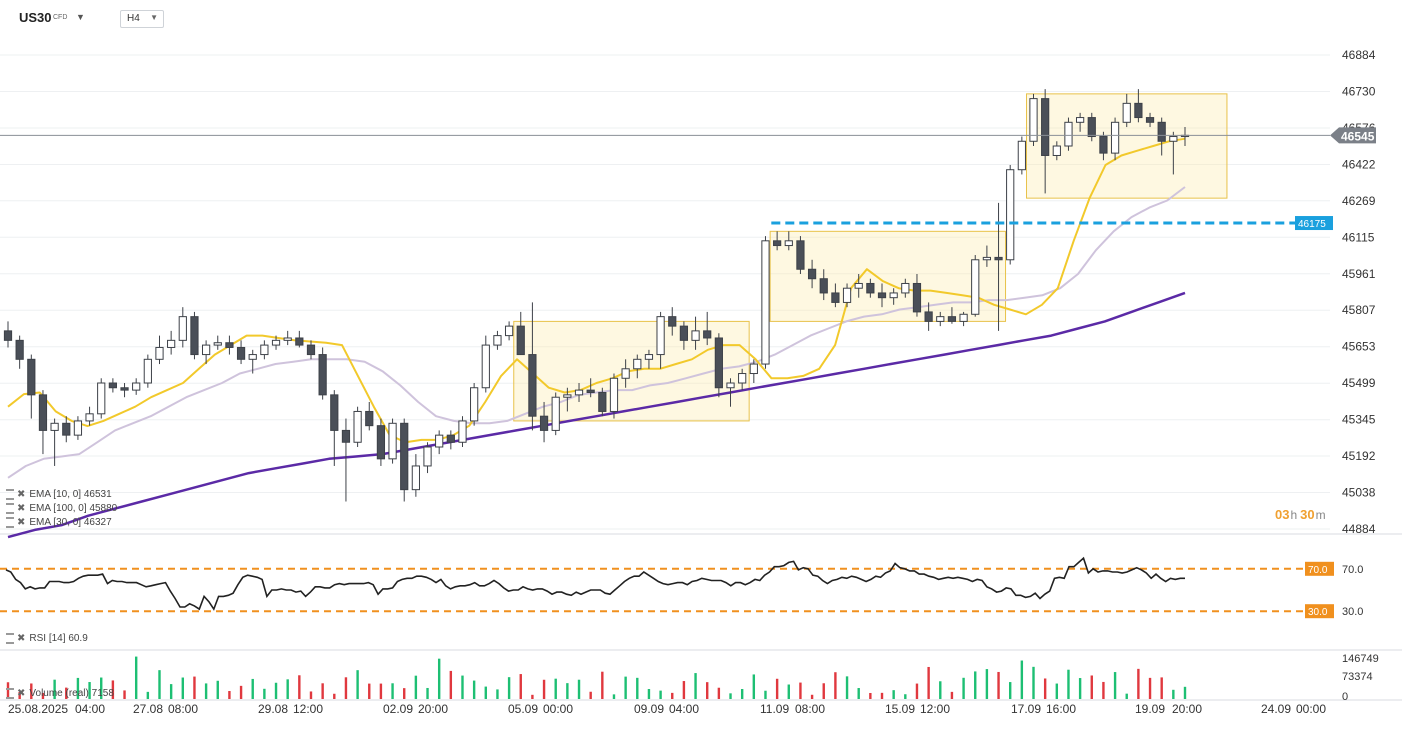 This screenshot has width=1402, height=733. I want to click on time-tick-label: 12:00, so click(935, 709).